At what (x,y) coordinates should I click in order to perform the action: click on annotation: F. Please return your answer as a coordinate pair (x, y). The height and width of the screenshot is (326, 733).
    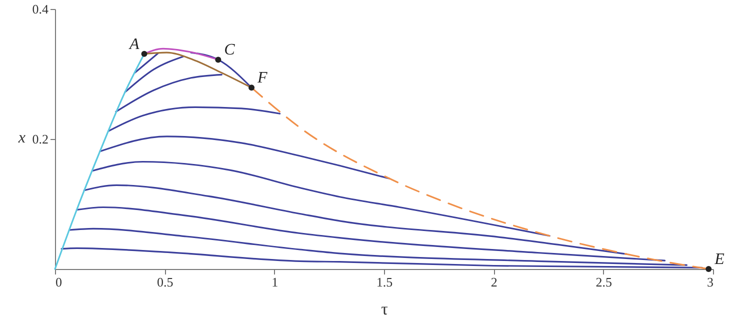
    Looking at the image, I should click on (262, 78).